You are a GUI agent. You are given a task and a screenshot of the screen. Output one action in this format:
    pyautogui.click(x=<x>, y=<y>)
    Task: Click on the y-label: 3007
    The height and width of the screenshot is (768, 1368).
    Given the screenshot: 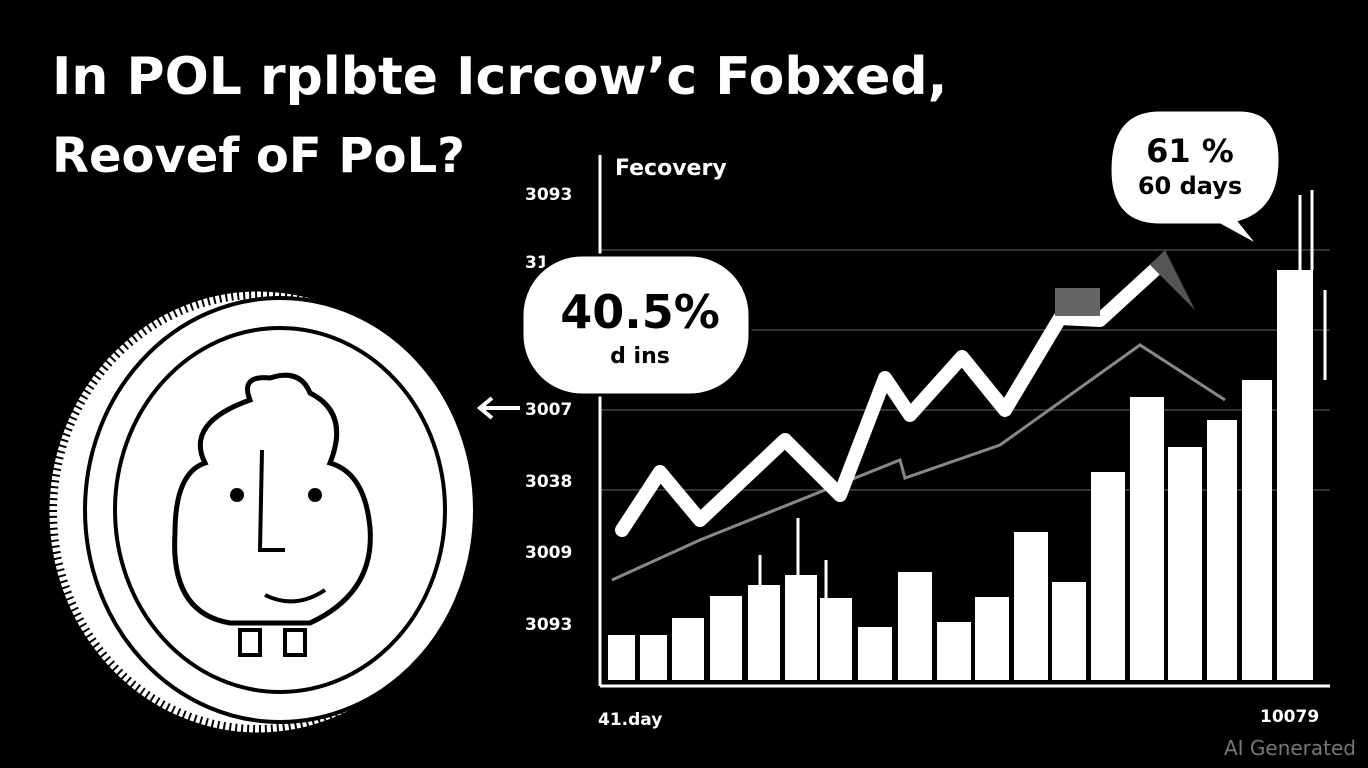 What is the action you would take?
    pyautogui.click(x=548, y=410)
    